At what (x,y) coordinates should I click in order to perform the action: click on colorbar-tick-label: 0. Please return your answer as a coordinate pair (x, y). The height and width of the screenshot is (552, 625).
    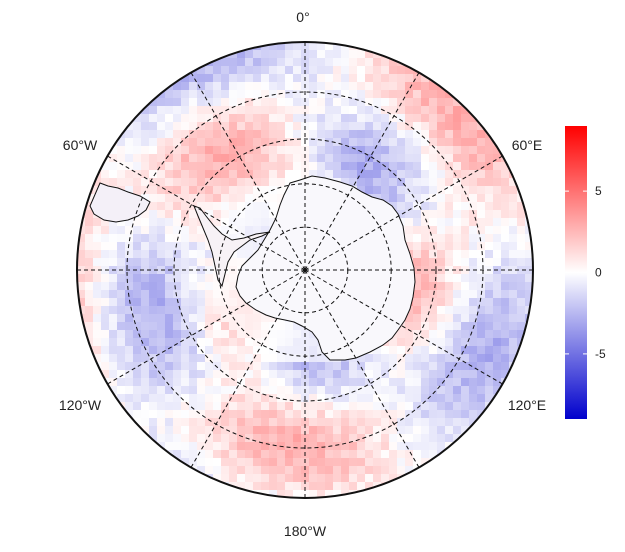
    Looking at the image, I should click on (598, 273).